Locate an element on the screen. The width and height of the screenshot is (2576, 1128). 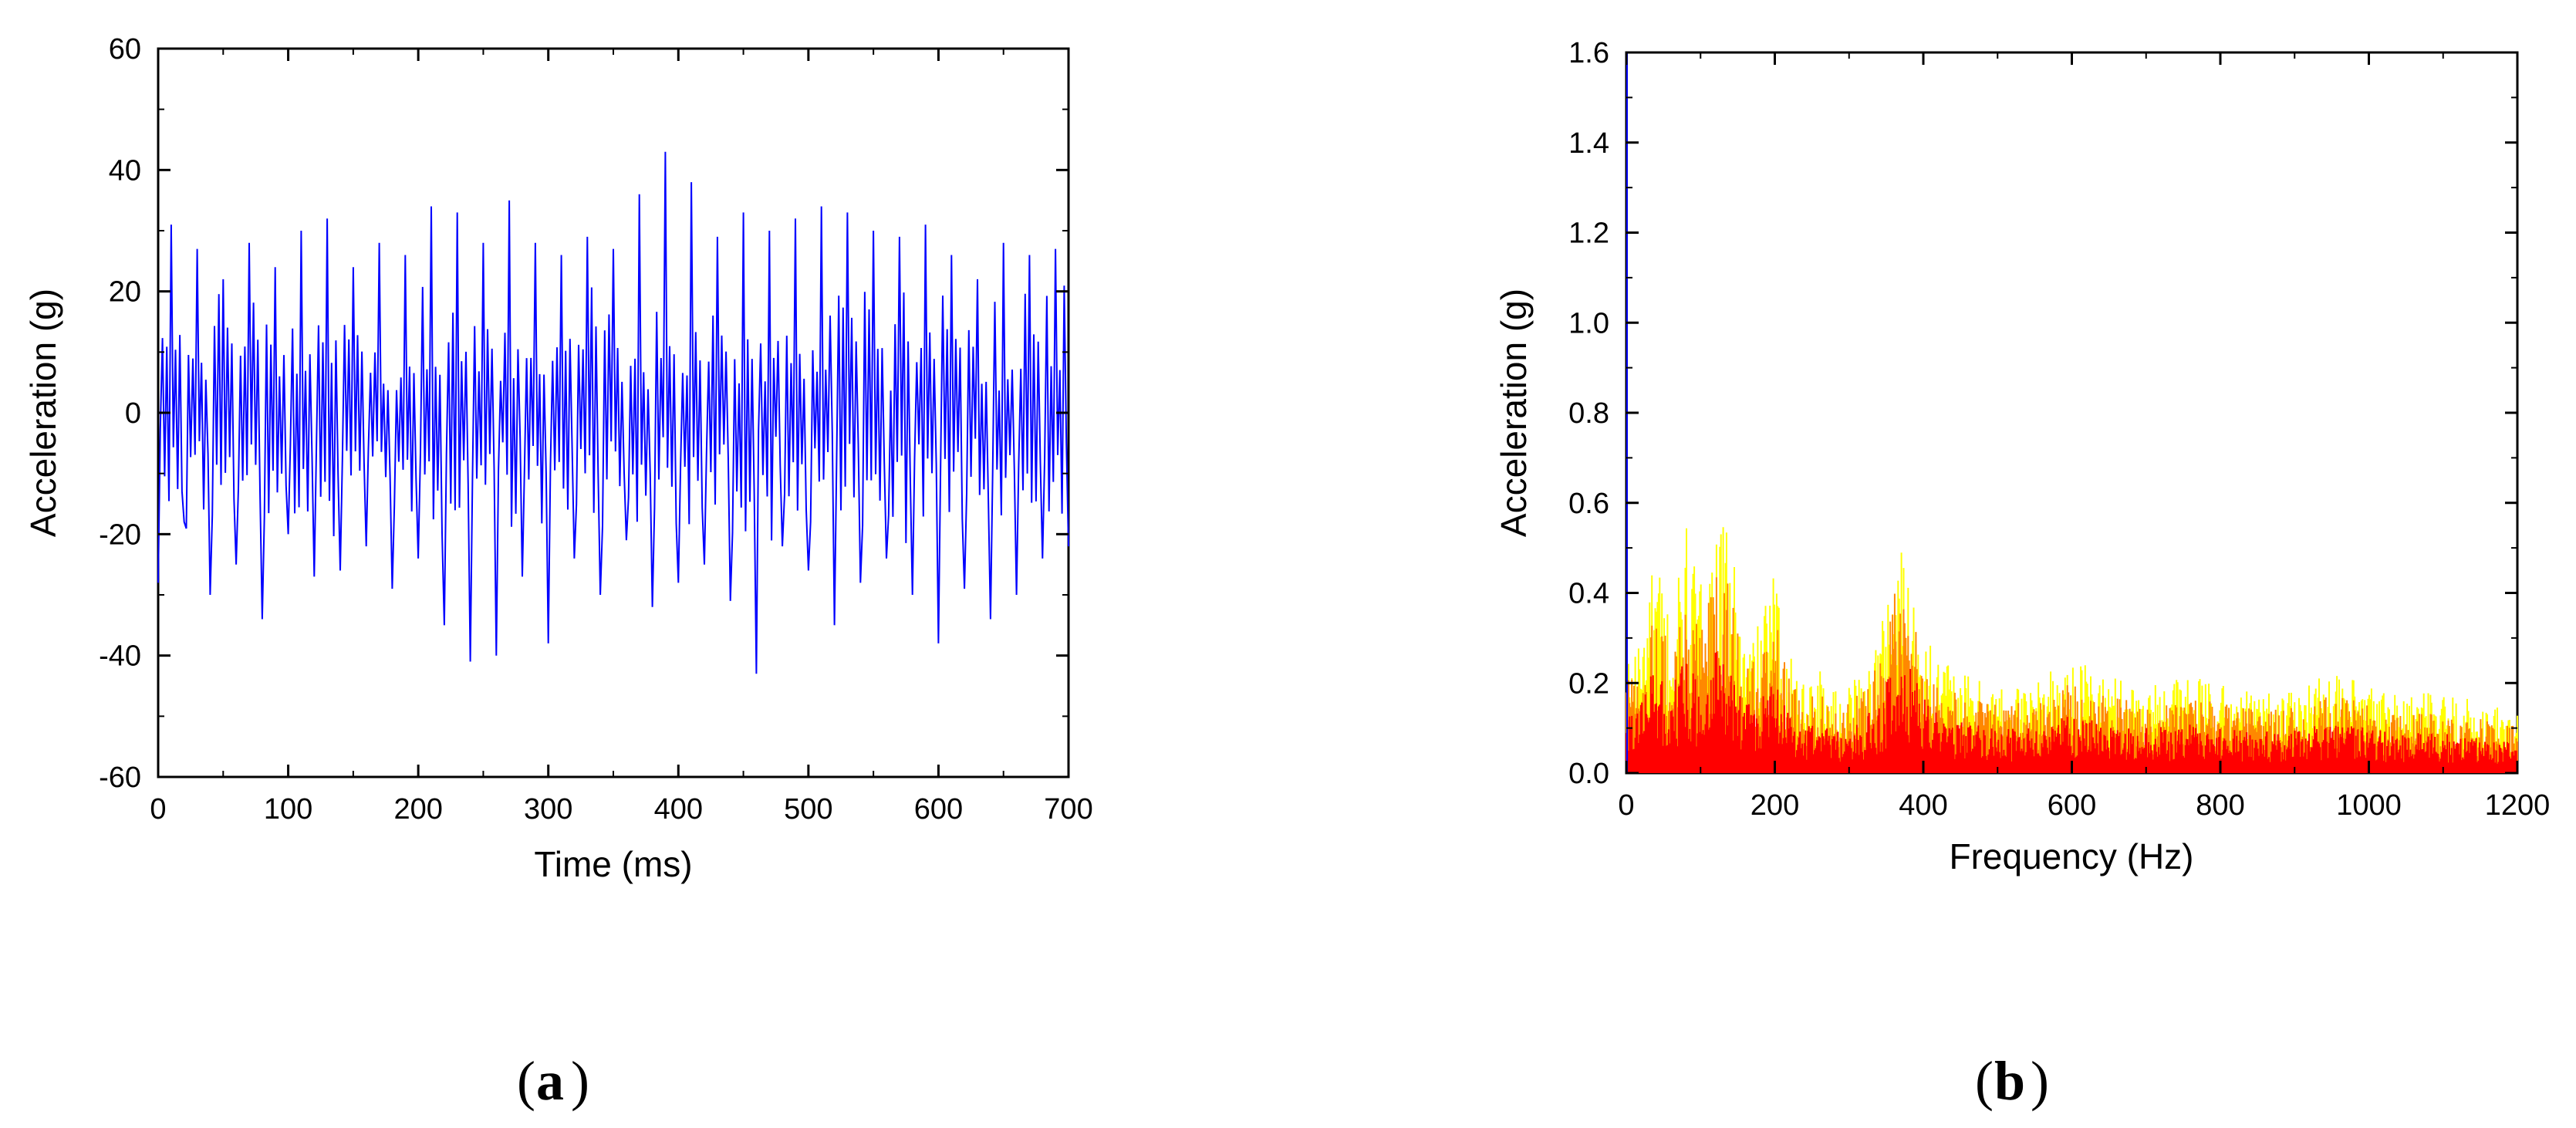
panel-a-x-tick-label: 0 is located at coordinates (158, 809).